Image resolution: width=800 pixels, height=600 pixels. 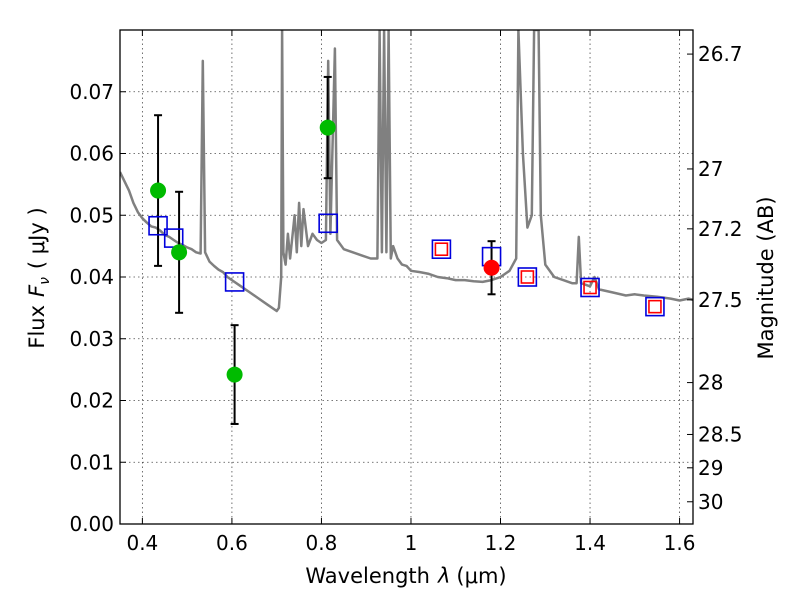 What do you see at coordinates (91, 524) in the screenshot?
I see `y-tick-label: 0.00` at bounding box center [91, 524].